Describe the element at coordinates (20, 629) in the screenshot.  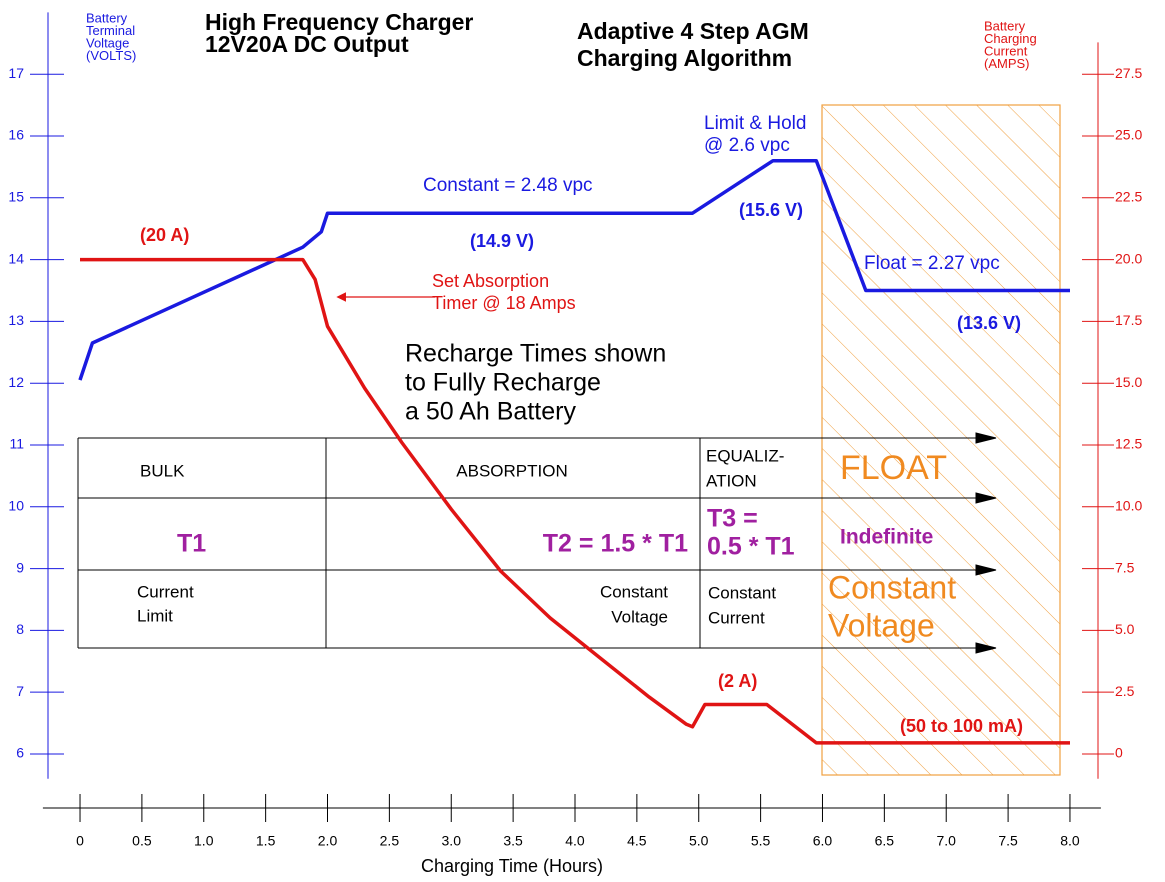
I see `y-tick-label: 8` at that location.